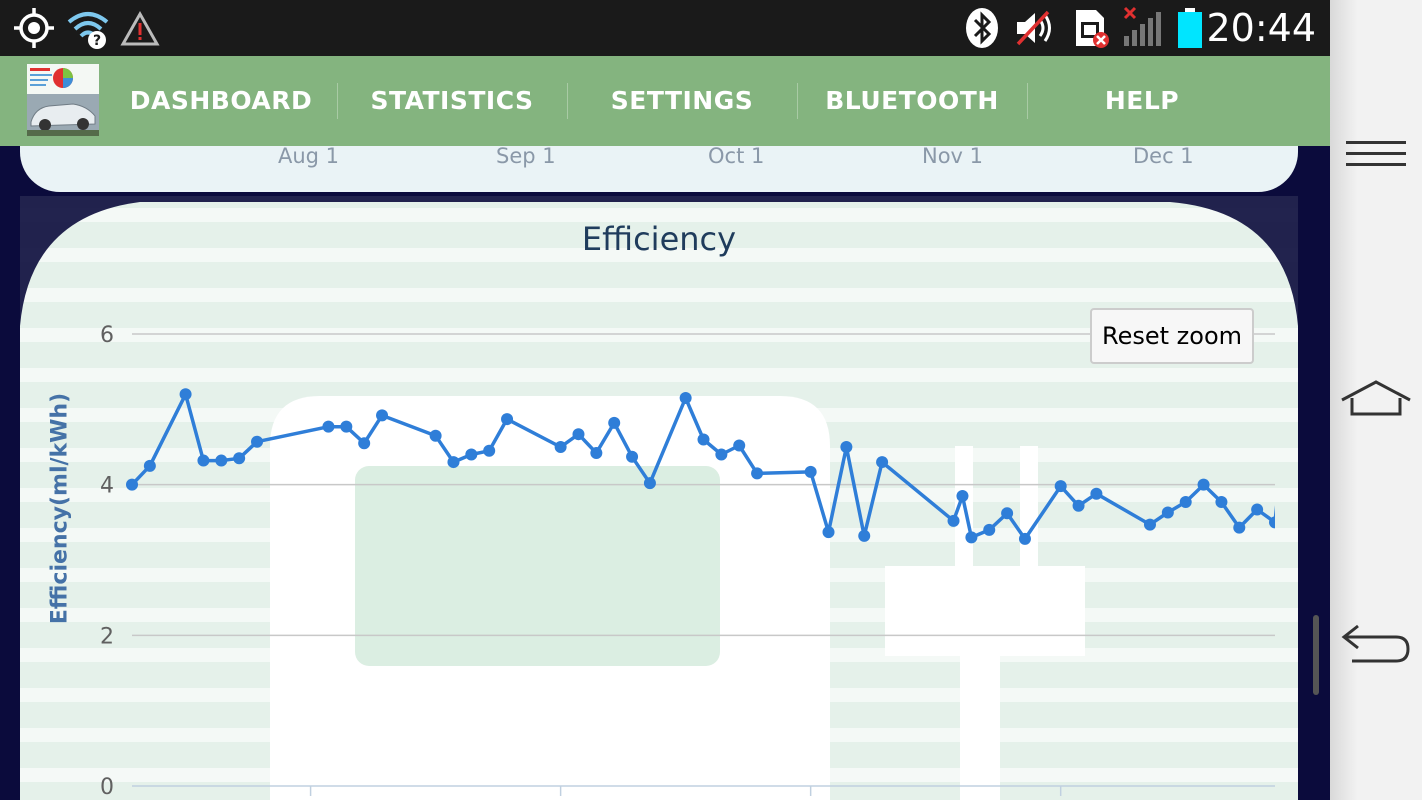 The height and width of the screenshot is (800, 1422). I want to click on tab-settings: SETTINGS, so click(682, 100).